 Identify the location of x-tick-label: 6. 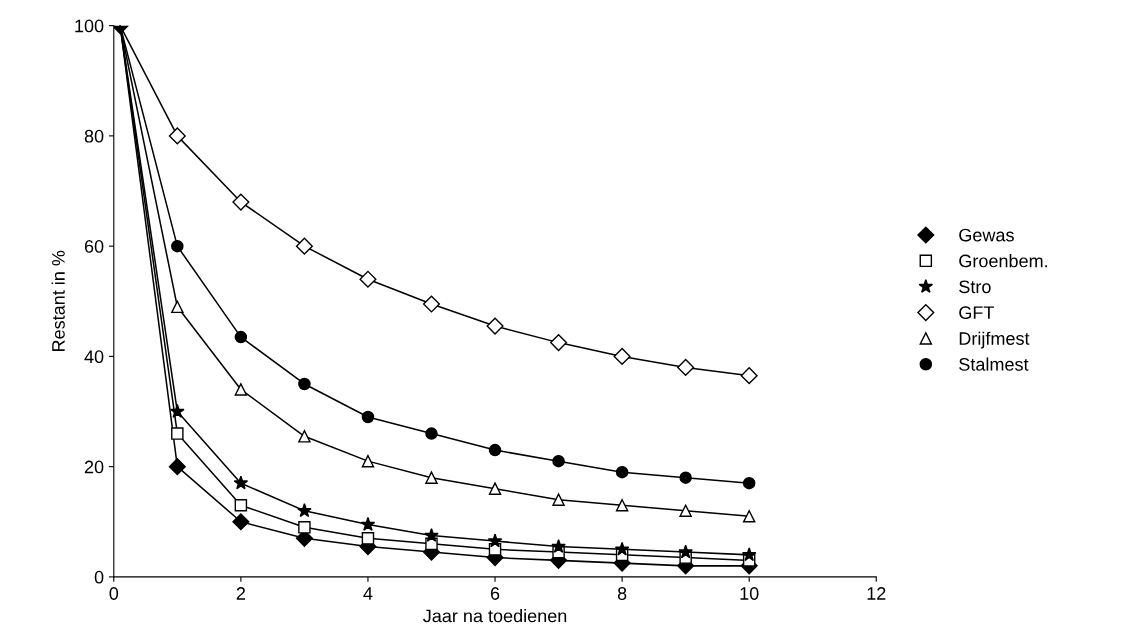
(495, 593).